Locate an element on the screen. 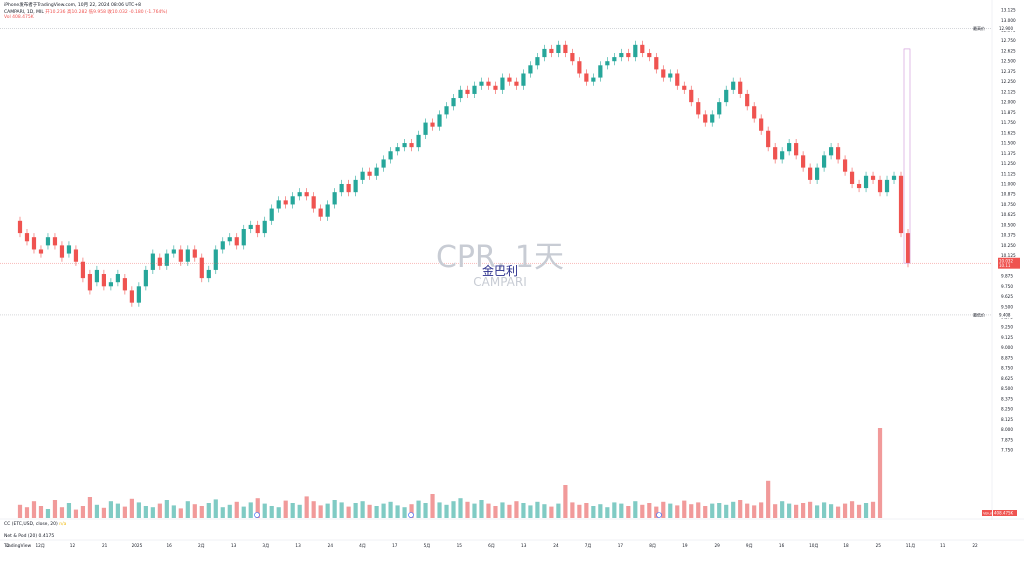 The height and width of the screenshot is (562, 1024). y-tick-label: 8.250 is located at coordinates (1007, 409).